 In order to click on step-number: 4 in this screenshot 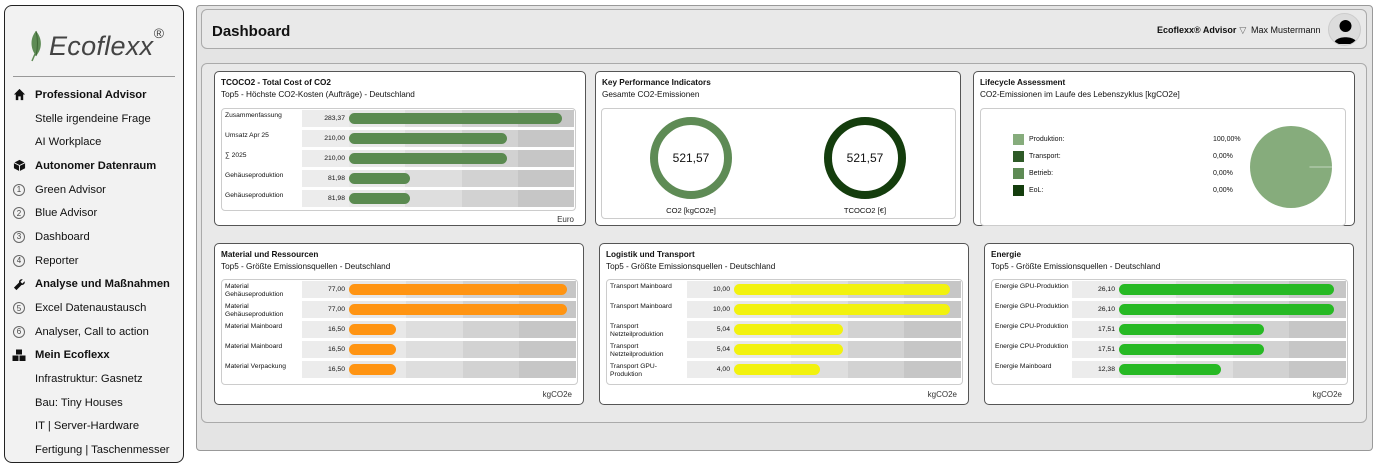, I will do `click(19, 260)`.